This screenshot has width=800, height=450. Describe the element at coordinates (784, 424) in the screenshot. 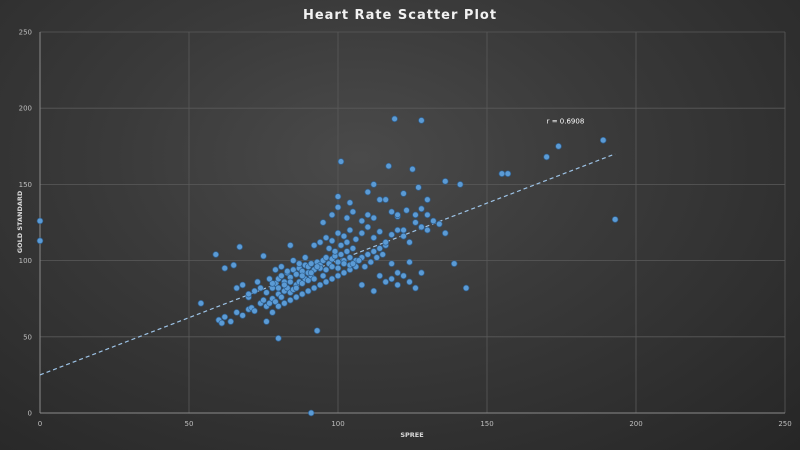

I see `x-tick-label: 250` at that location.